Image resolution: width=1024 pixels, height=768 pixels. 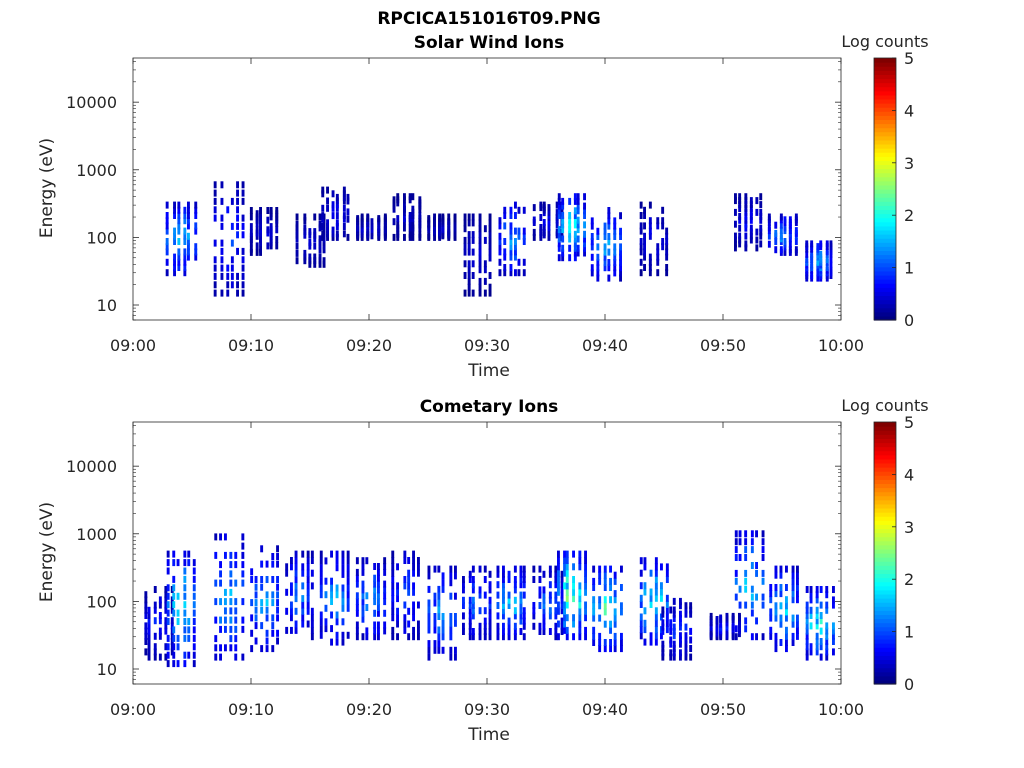 I want to click on x-tick-label: 09:20, so click(x=369, y=709).